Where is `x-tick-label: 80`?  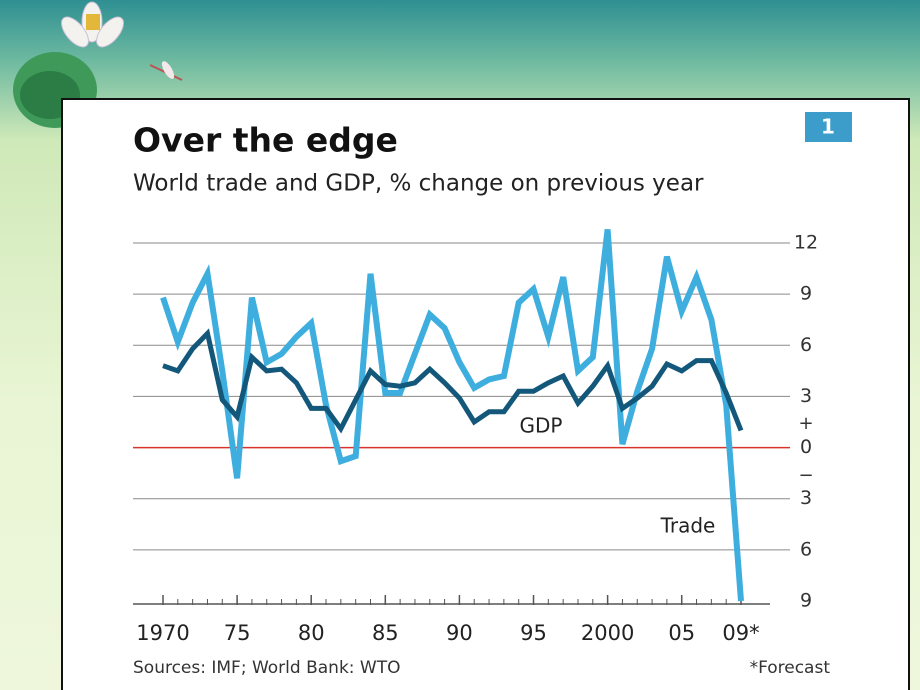 x-tick-label: 80 is located at coordinates (311, 633).